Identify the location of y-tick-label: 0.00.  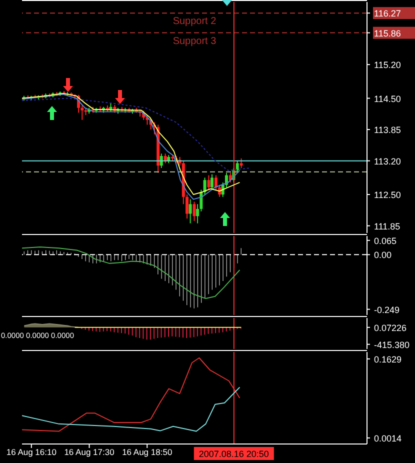
(383, 255).